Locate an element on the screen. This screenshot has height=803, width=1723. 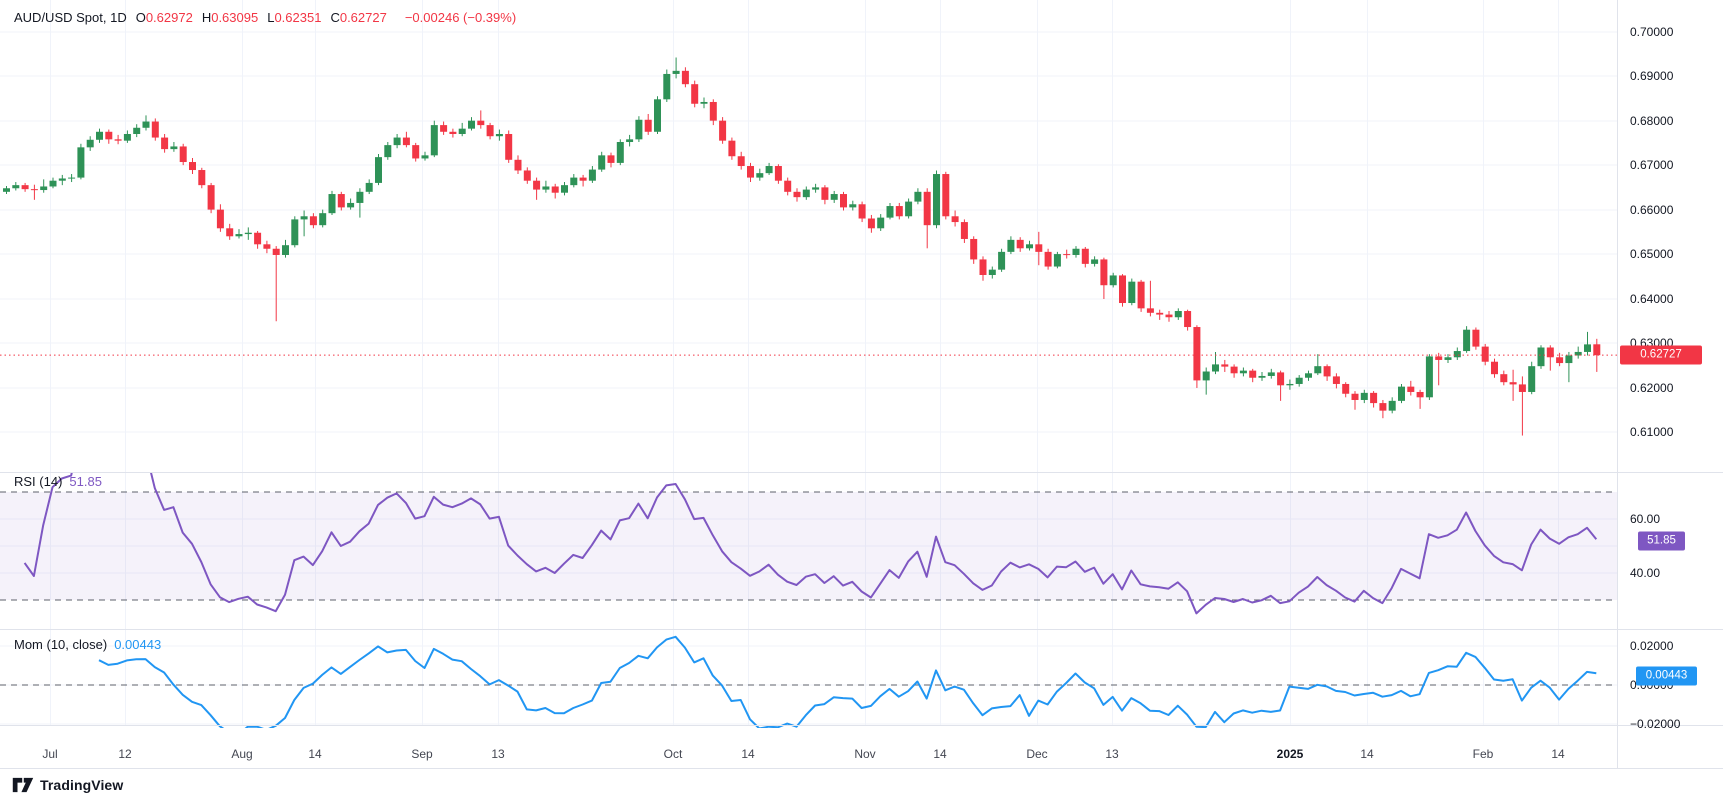
rsi-band is located at coordinates (808, 546).